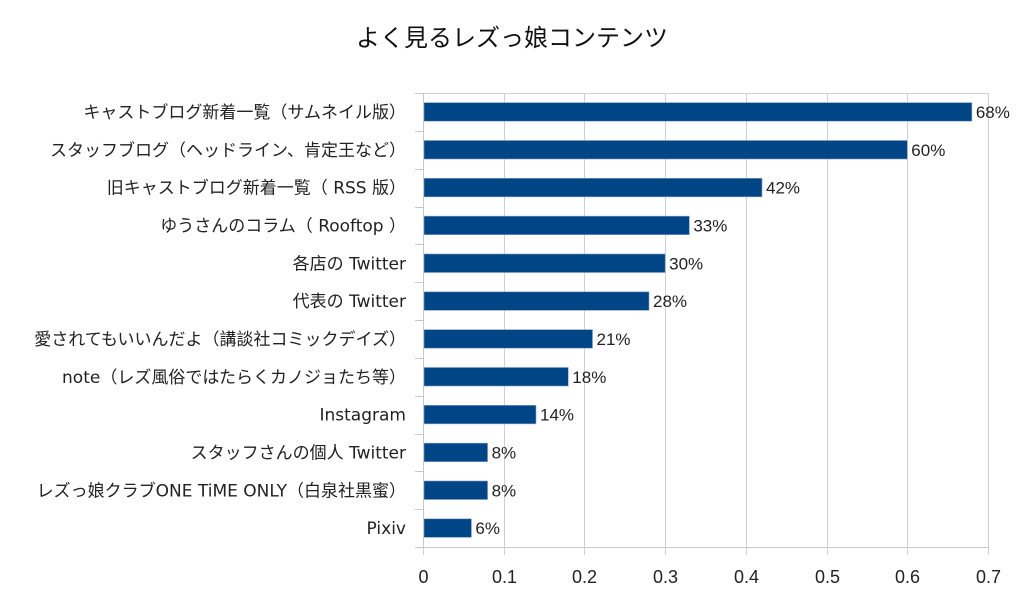 The image size is (1024, 614). Describe the element at coordinates (363, 416) in the screenshot. I see `category-label: Instagram` at that location.